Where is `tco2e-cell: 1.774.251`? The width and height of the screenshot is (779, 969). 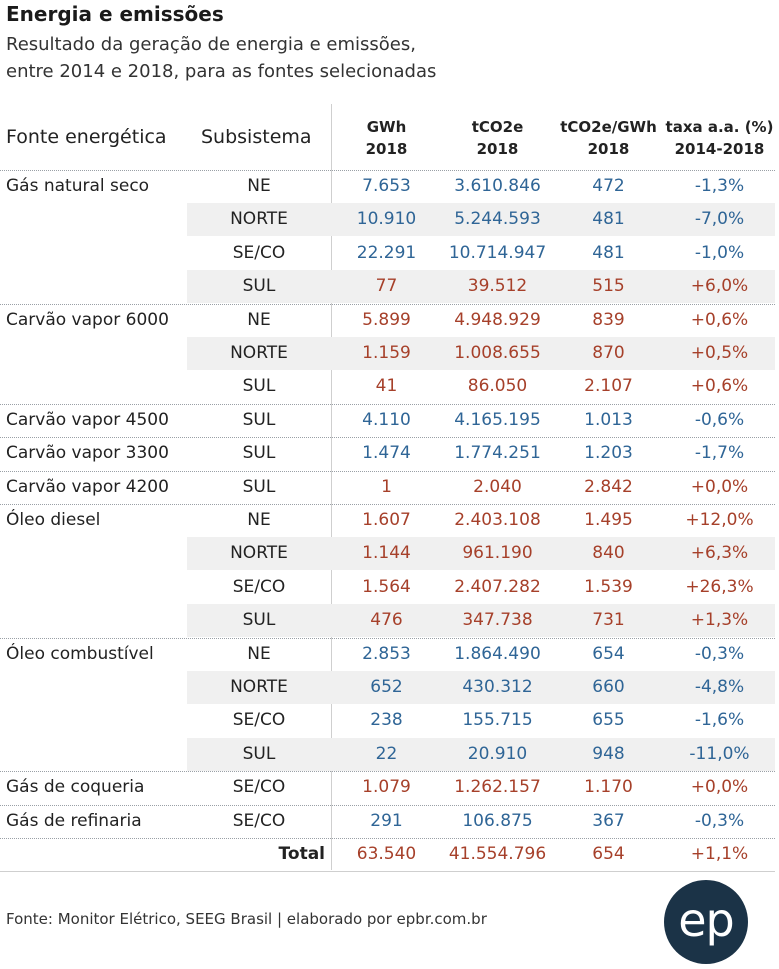 tco2e-cell: 1.774.251 is located at coordinates (497, 453).